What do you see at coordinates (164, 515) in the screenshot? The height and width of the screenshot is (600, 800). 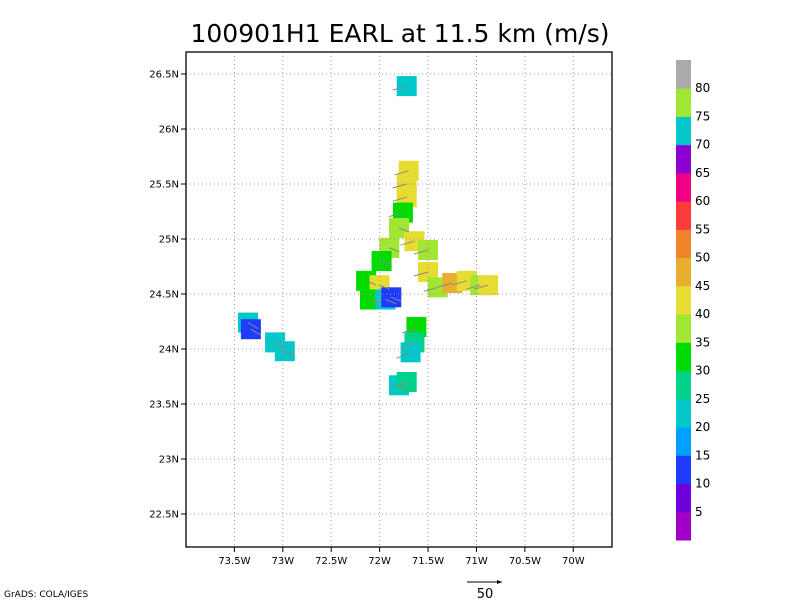 I see `y-tick-label-0: 22.5N` at bounding box center [164, 515].